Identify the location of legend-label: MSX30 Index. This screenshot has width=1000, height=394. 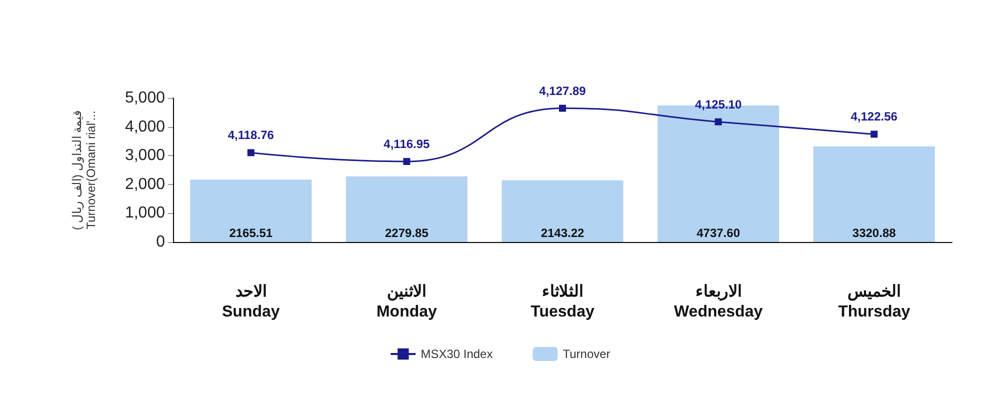
(456, 354).